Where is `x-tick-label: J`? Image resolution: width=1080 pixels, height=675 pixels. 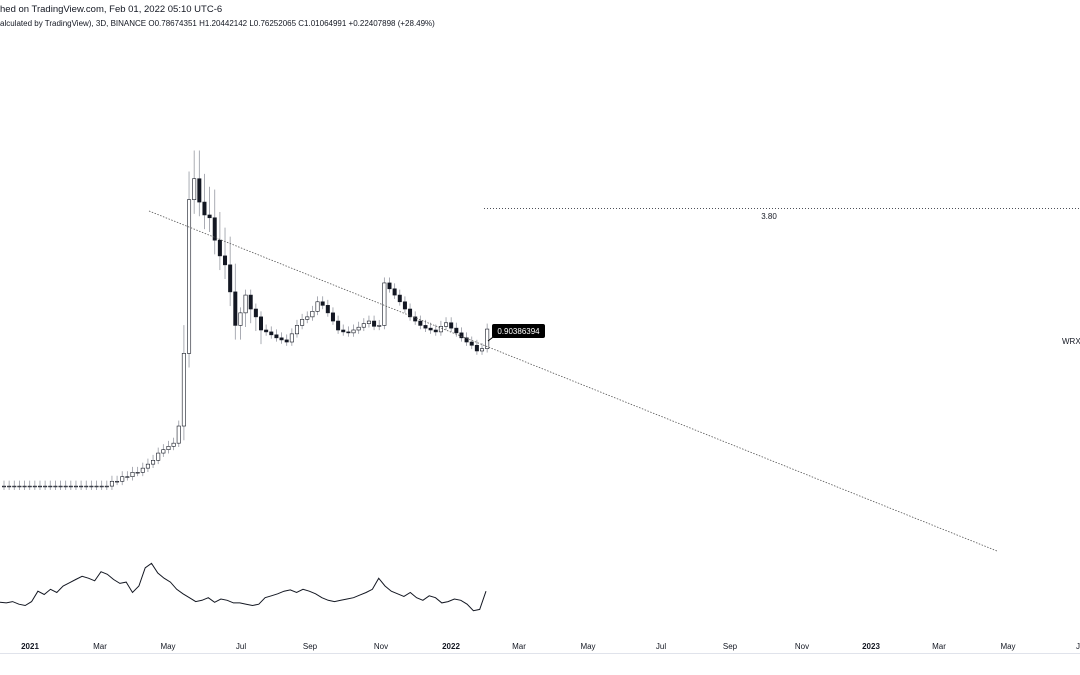
x-tick-label: J is located at coordinates (1078, 646).